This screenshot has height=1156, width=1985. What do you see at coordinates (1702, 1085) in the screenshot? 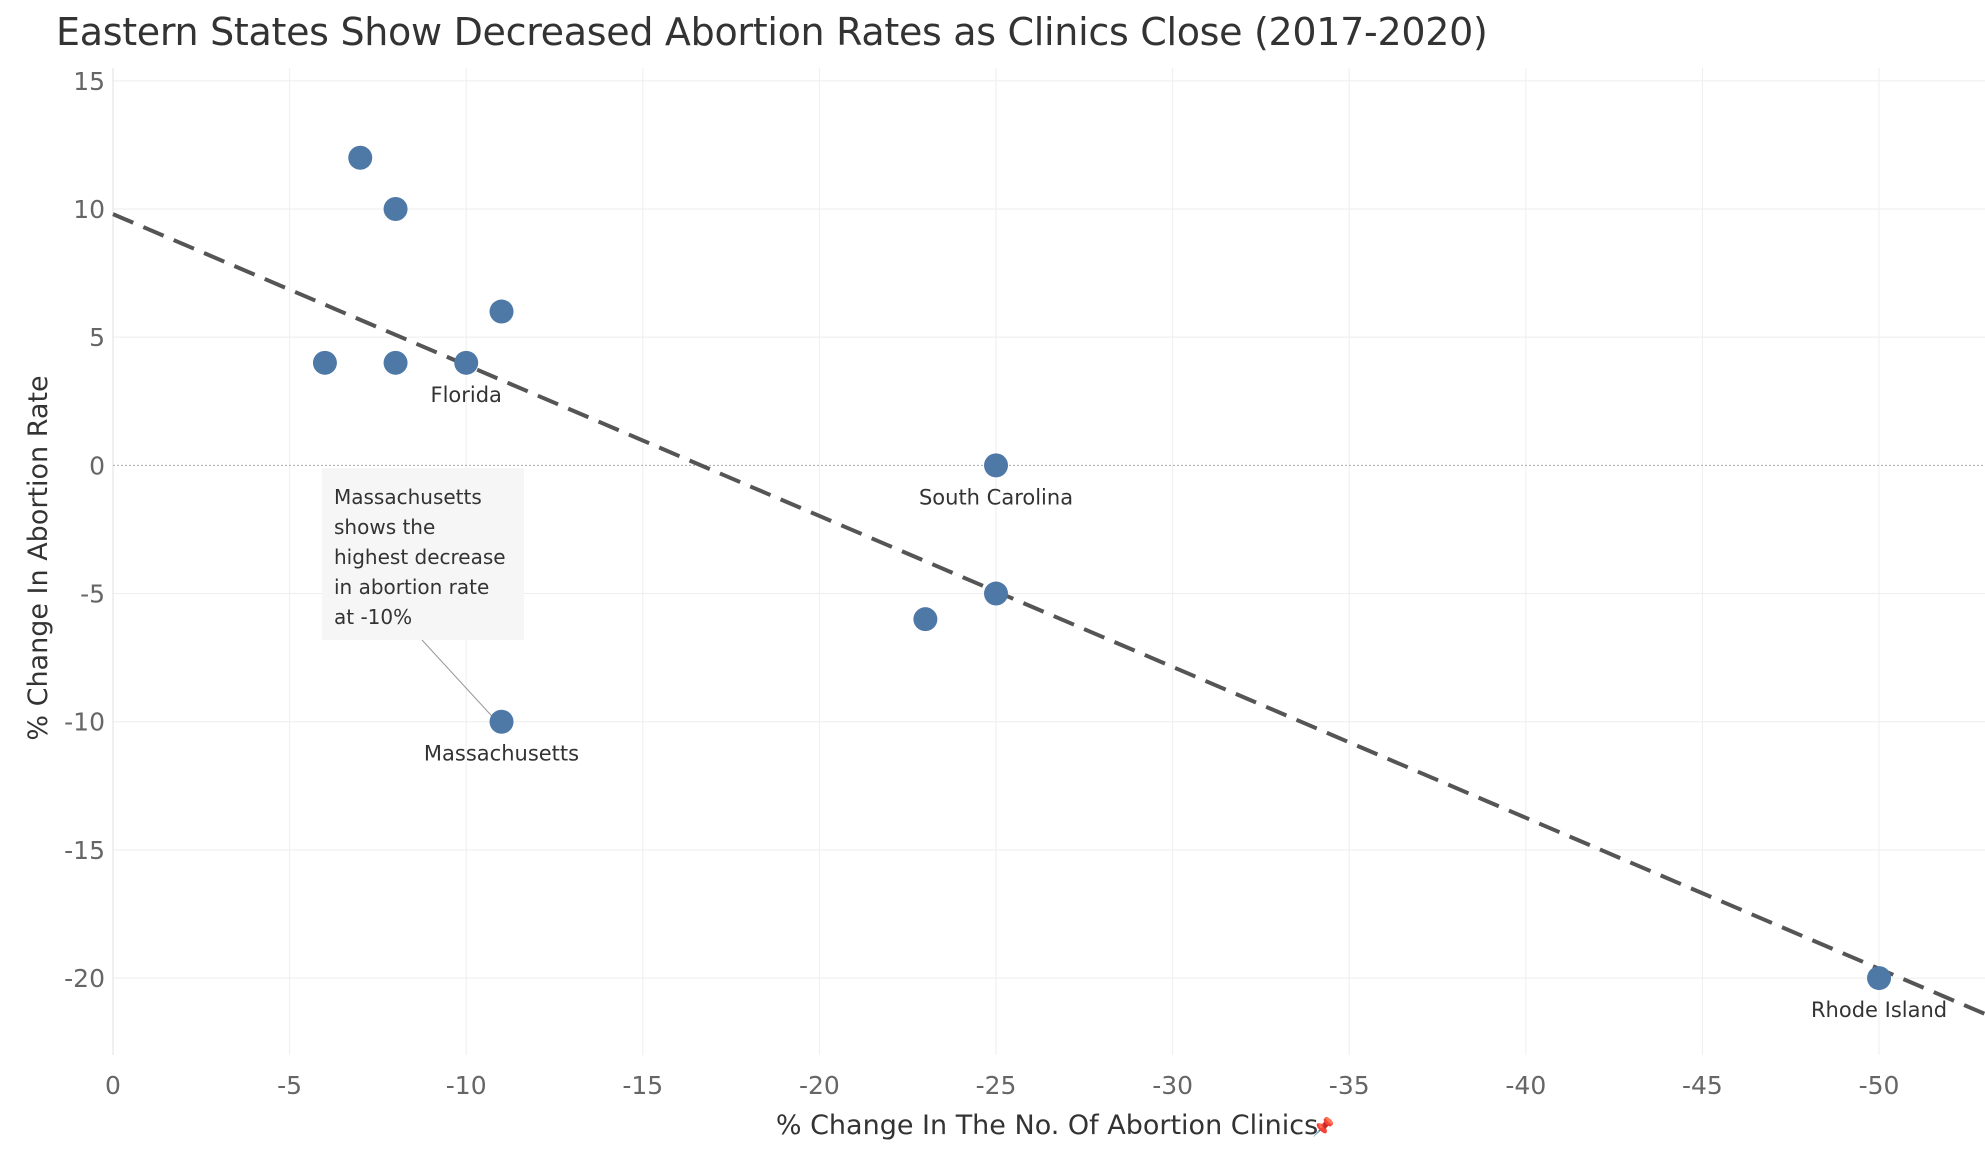
I see `x-tick-label: -45` at bounding box center [1702, 1085].